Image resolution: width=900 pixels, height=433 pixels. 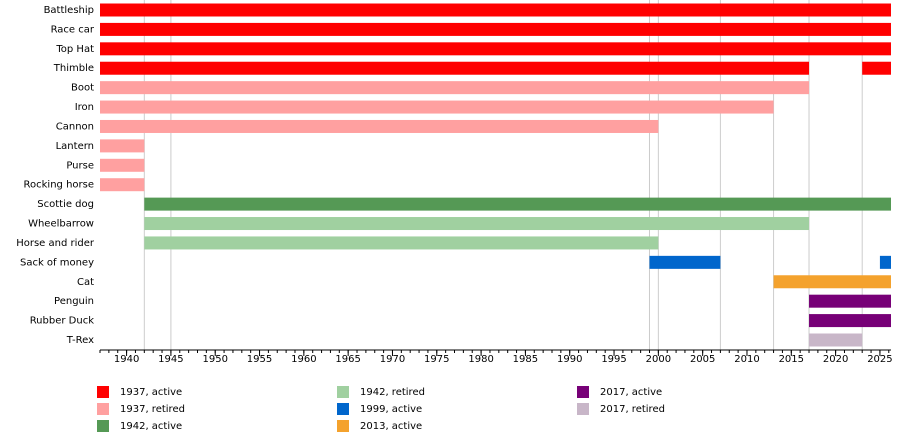 What do you see at coordinates (632, 409) in the screenshot?
I see `legend-label: 2017, retired` at bounding box center [632, 409].